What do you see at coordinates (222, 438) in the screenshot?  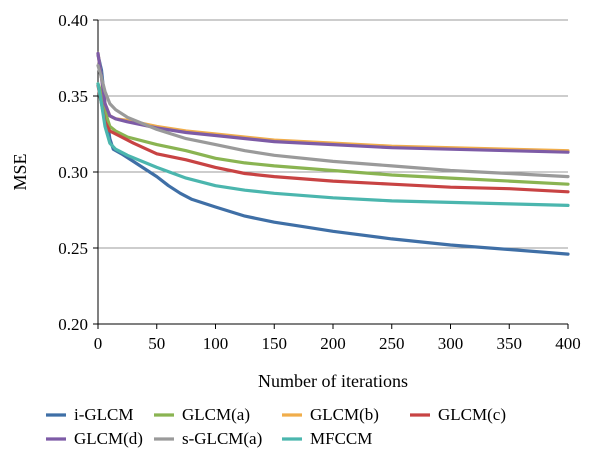 I see `legend-label: s-GLCM(a)` at bounding box center [222, 438].